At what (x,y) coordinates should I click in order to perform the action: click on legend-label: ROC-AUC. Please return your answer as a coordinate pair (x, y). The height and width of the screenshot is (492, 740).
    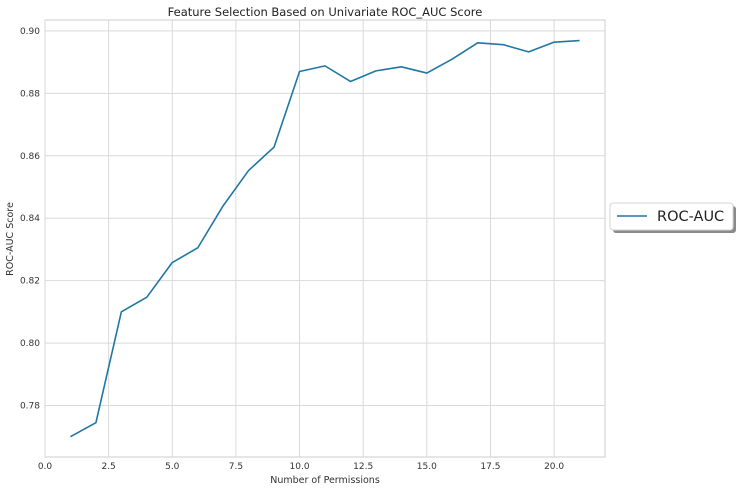
    Looking at the image, I should click on (690, 217).